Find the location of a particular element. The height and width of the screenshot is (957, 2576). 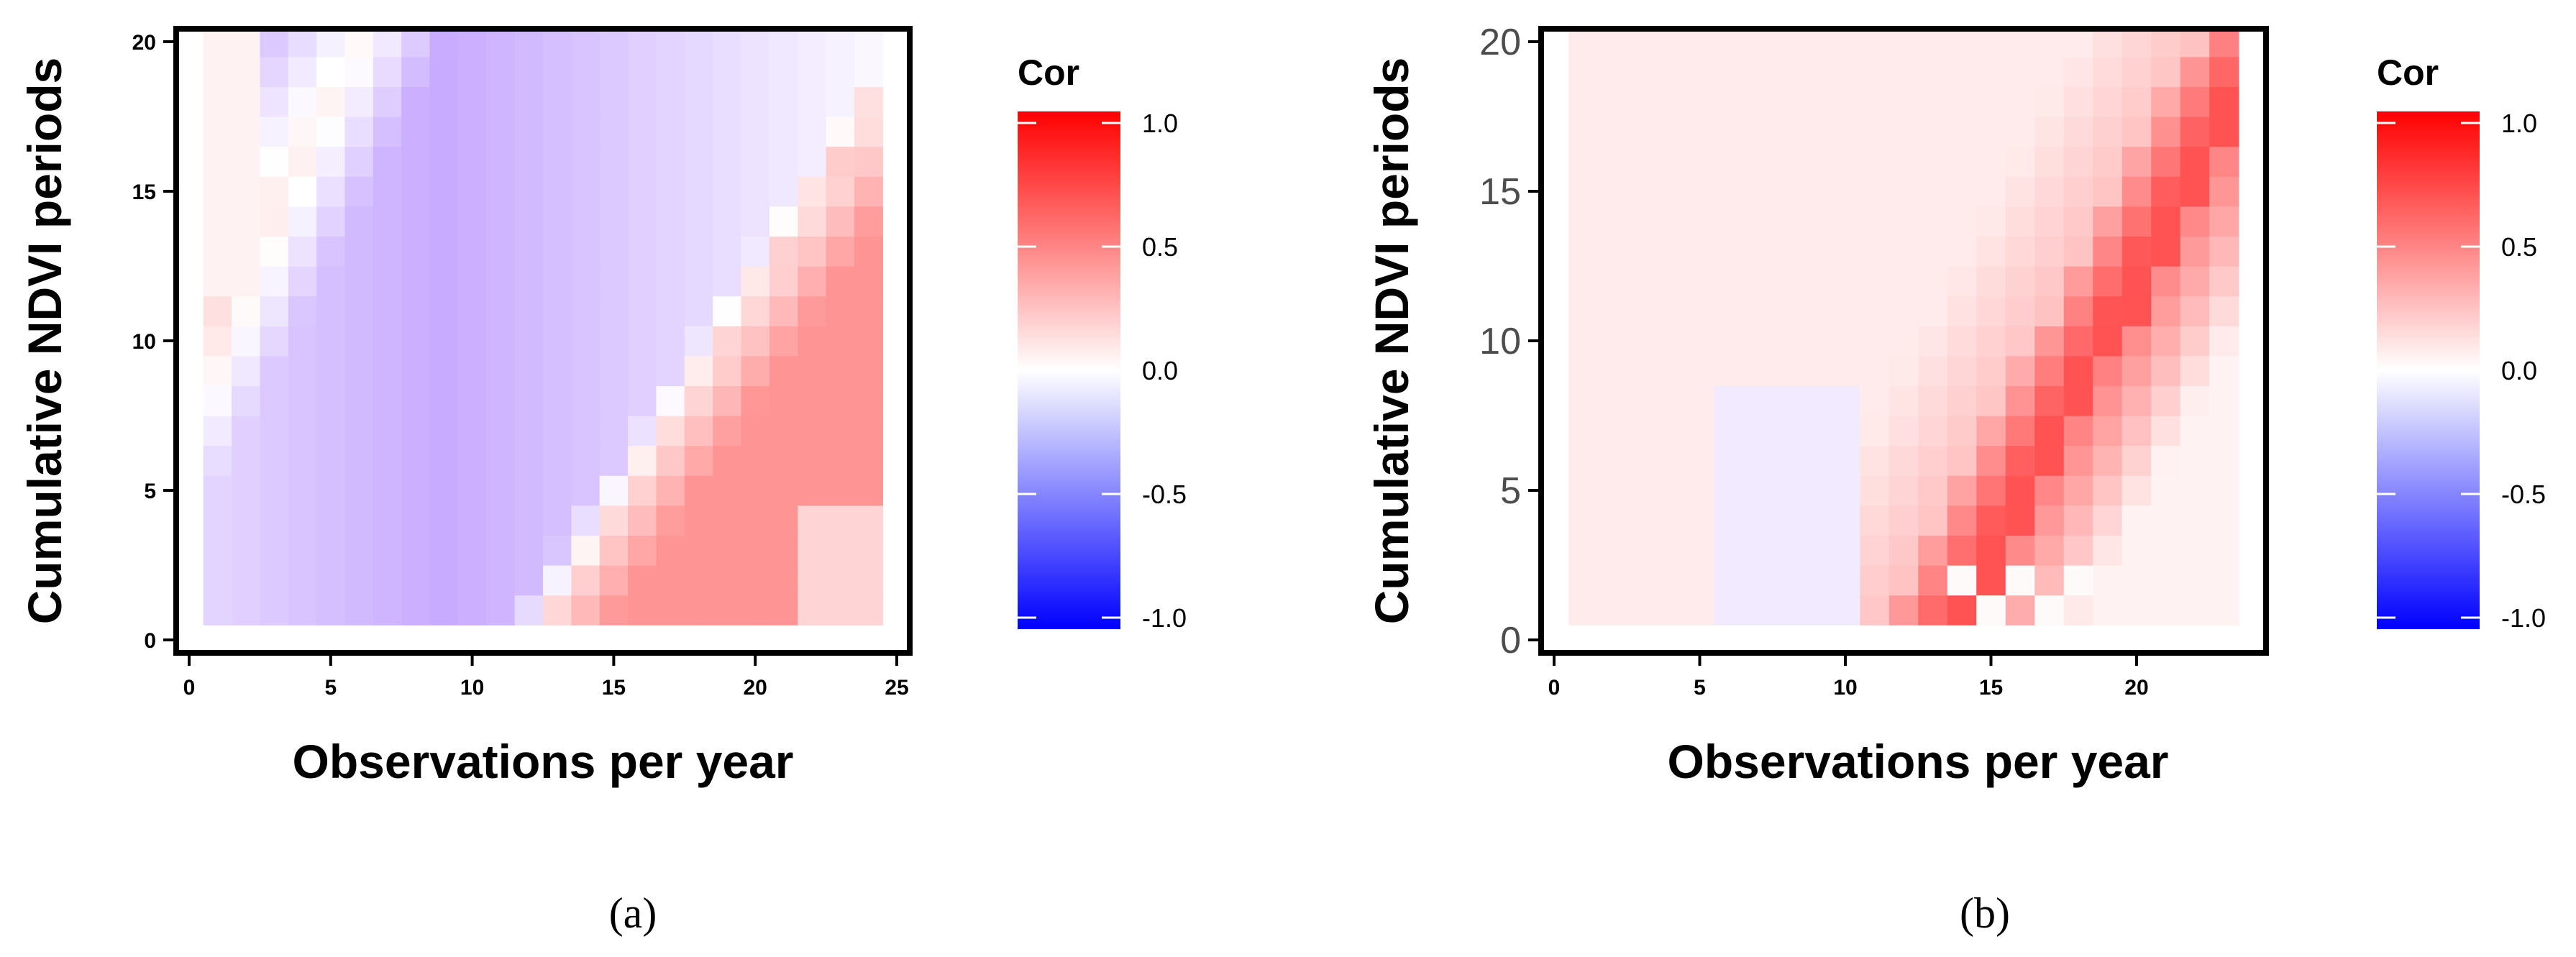

x-tick-label: 20 is located at coordinates (2136, 688).